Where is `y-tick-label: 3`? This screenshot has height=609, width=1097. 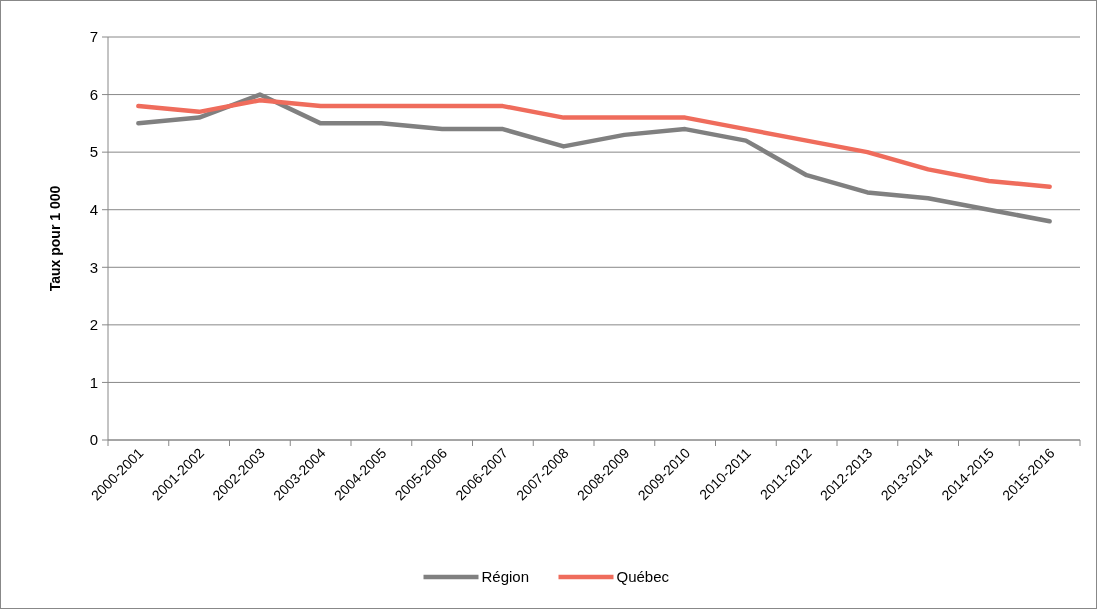
y-tick-label: 3 is located at coordinates (93, 267).